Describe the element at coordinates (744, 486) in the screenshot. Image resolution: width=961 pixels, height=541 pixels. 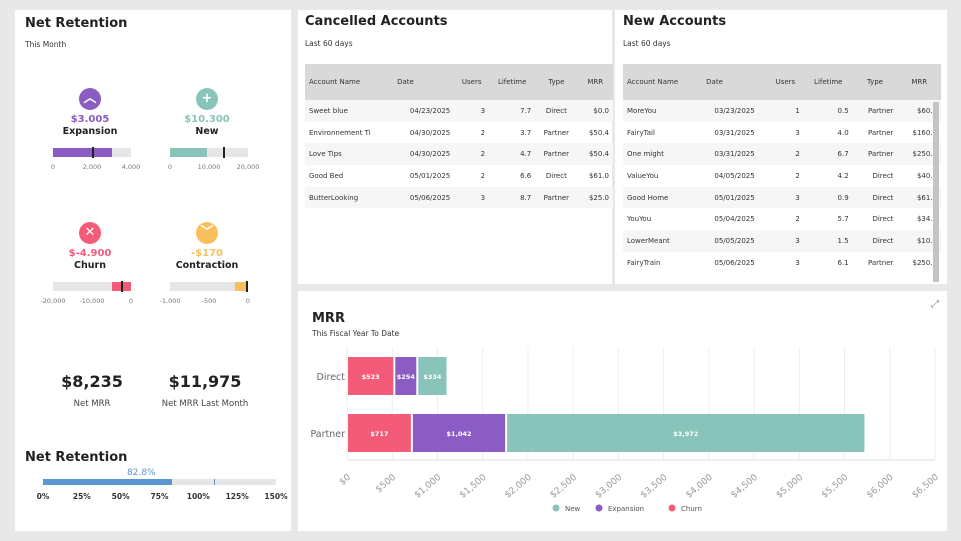
I see `x-tick-label: $4,500` at that location.